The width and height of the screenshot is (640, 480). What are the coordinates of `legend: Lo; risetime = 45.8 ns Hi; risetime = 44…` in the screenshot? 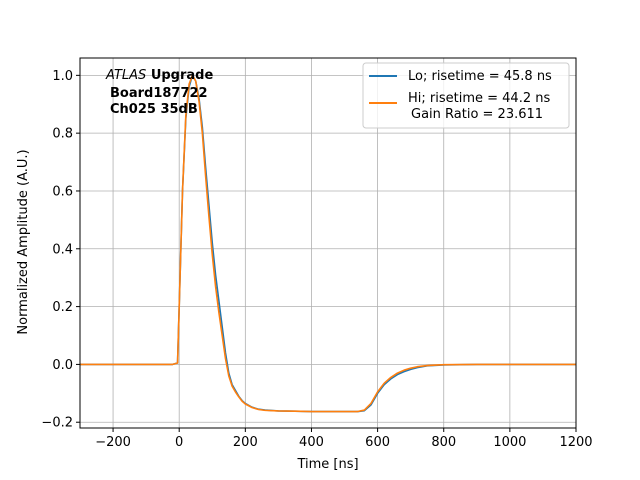 It's located at (466, 95).